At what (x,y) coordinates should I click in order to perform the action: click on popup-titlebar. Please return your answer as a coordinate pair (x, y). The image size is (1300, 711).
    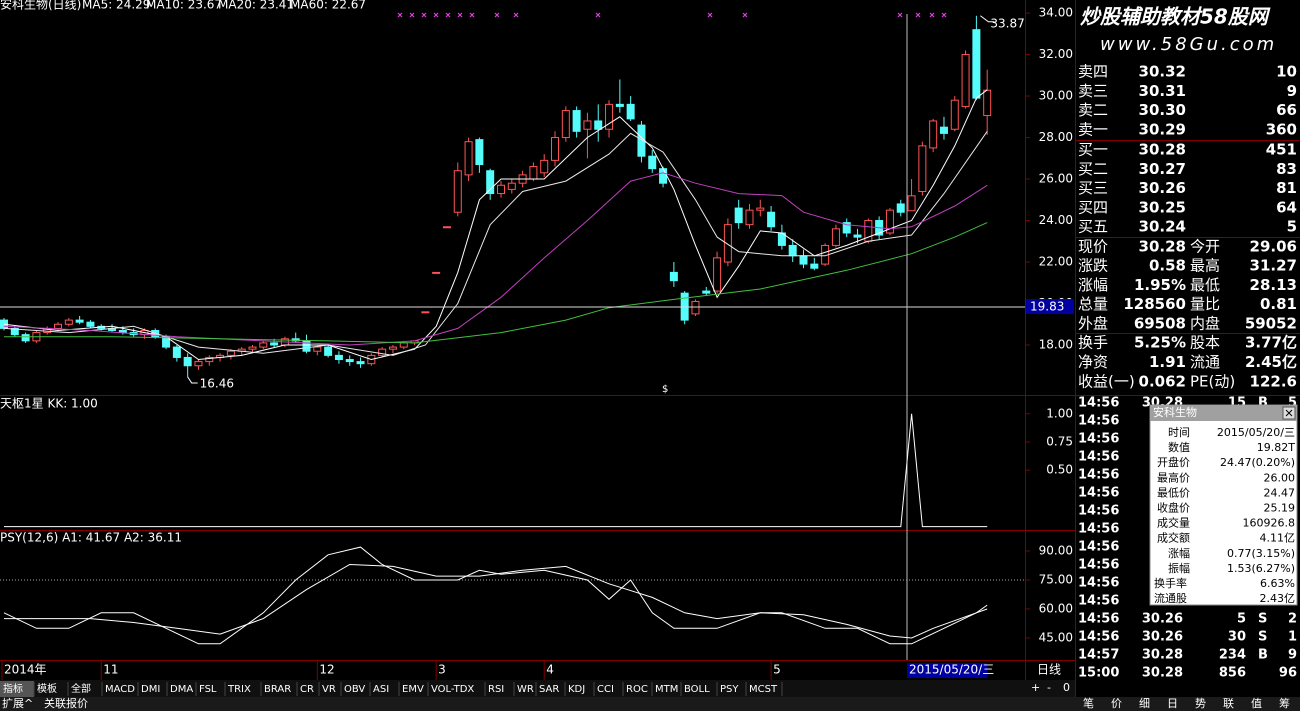
    Looking at the image, I should click on (1223, 413).